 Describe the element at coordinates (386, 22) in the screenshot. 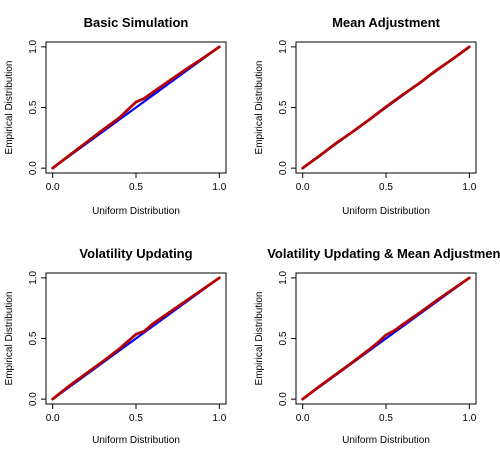

I see `chart-title: Mean Adjustment` at that location.